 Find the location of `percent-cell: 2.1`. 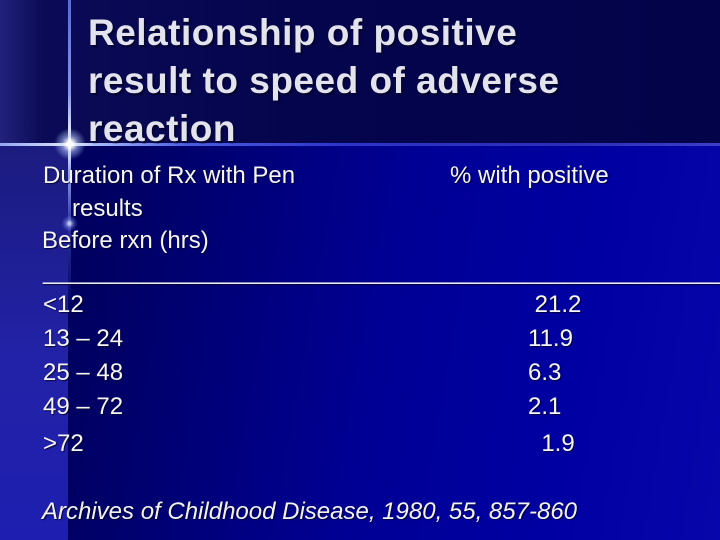

percent-cell: 2.1 is located at coordinates (545, 406).